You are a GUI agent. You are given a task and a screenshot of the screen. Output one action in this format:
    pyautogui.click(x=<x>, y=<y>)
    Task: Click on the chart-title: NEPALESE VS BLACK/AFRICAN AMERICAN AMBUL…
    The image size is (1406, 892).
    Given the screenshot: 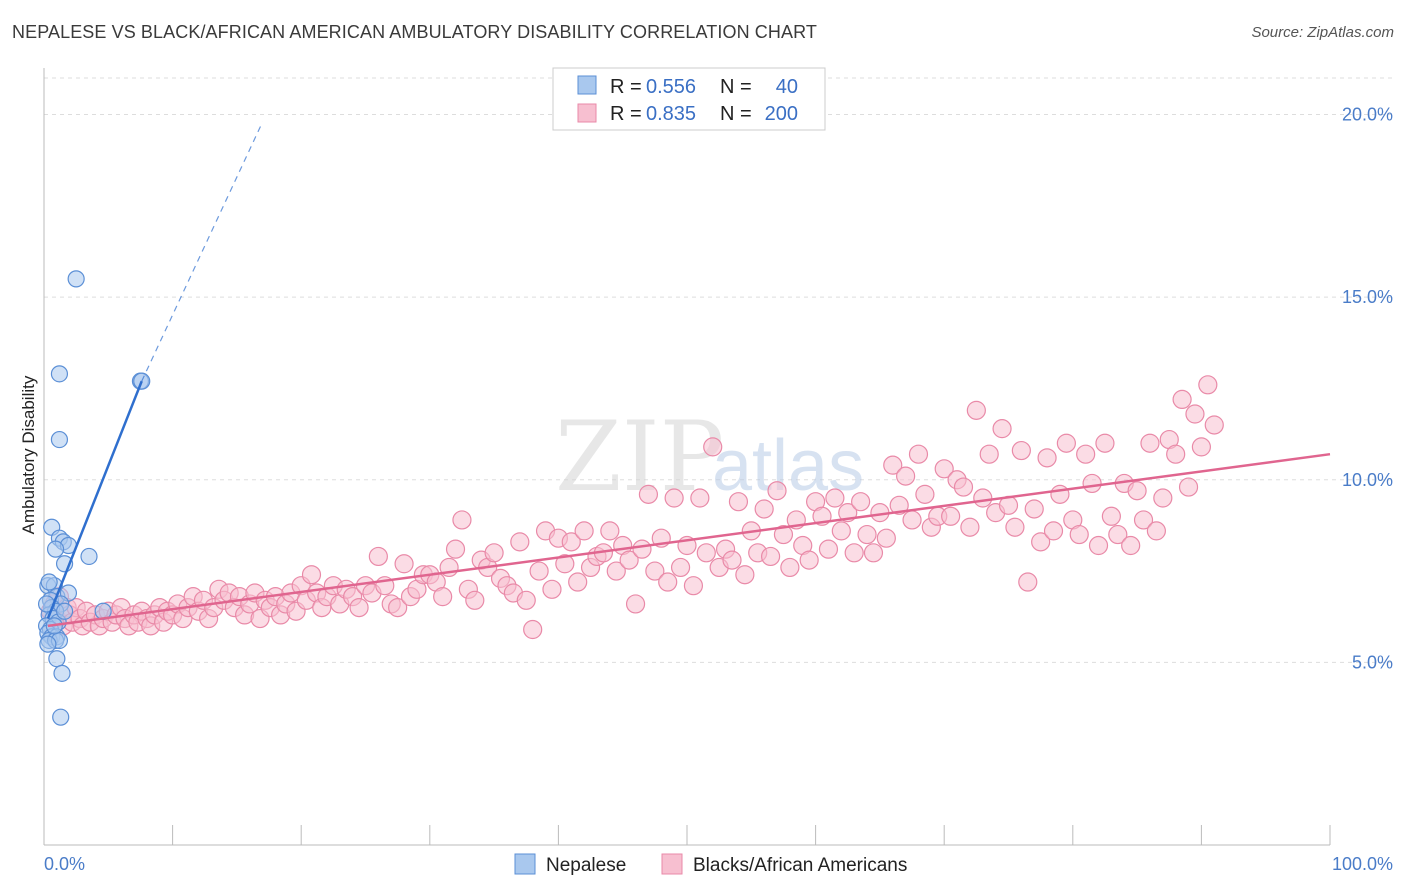 What is the action you would take?
    pyautogui.click(x=414, y=32)
    